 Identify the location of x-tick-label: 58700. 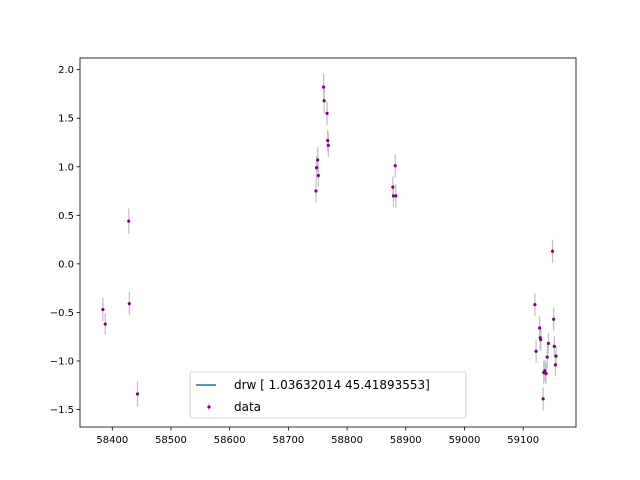
(288, 440).